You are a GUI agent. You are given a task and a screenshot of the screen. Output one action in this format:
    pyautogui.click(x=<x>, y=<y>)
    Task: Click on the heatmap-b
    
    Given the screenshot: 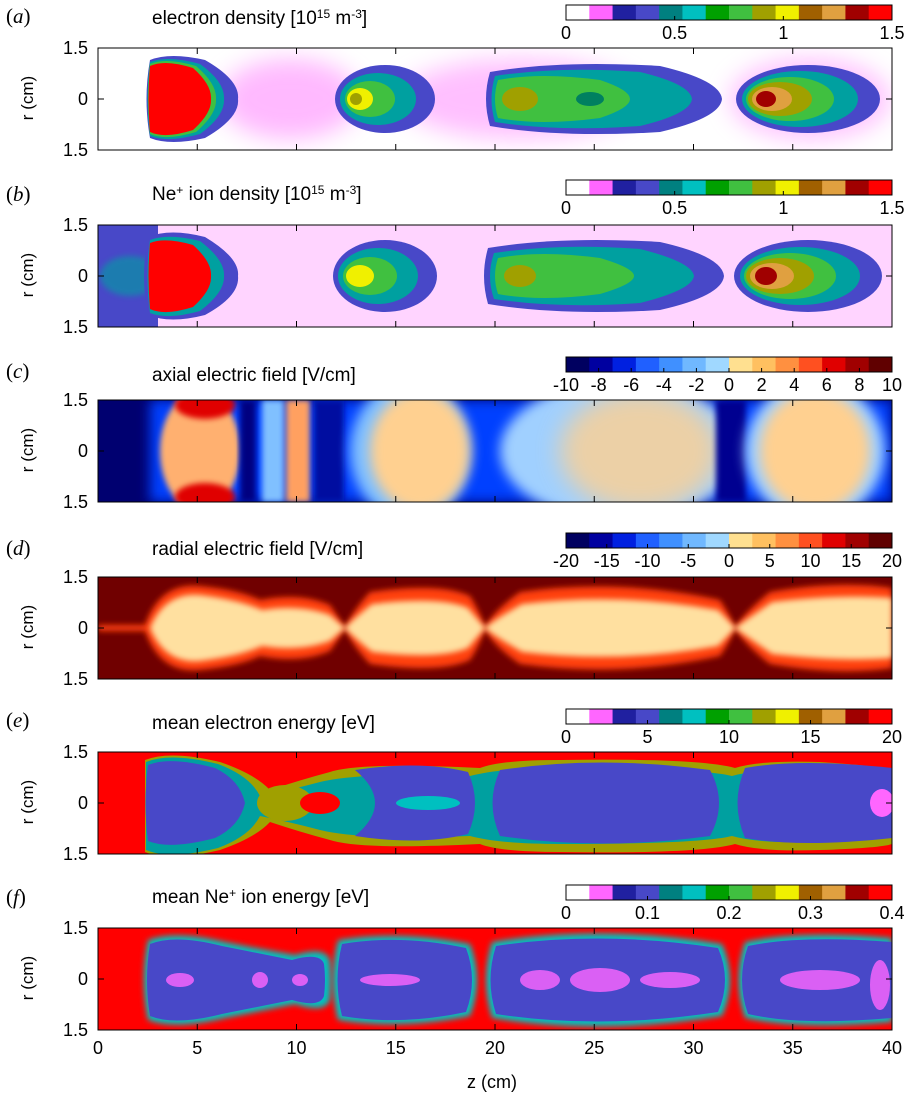 What is the action you would take?
    pyautogui.click(x=495, y=276)
    